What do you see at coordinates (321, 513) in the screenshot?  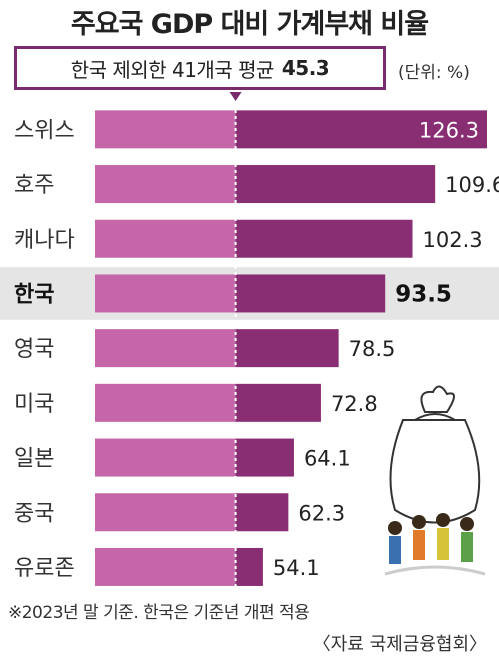 I see `value-label: 62.3` at bounding box center [321, 513].